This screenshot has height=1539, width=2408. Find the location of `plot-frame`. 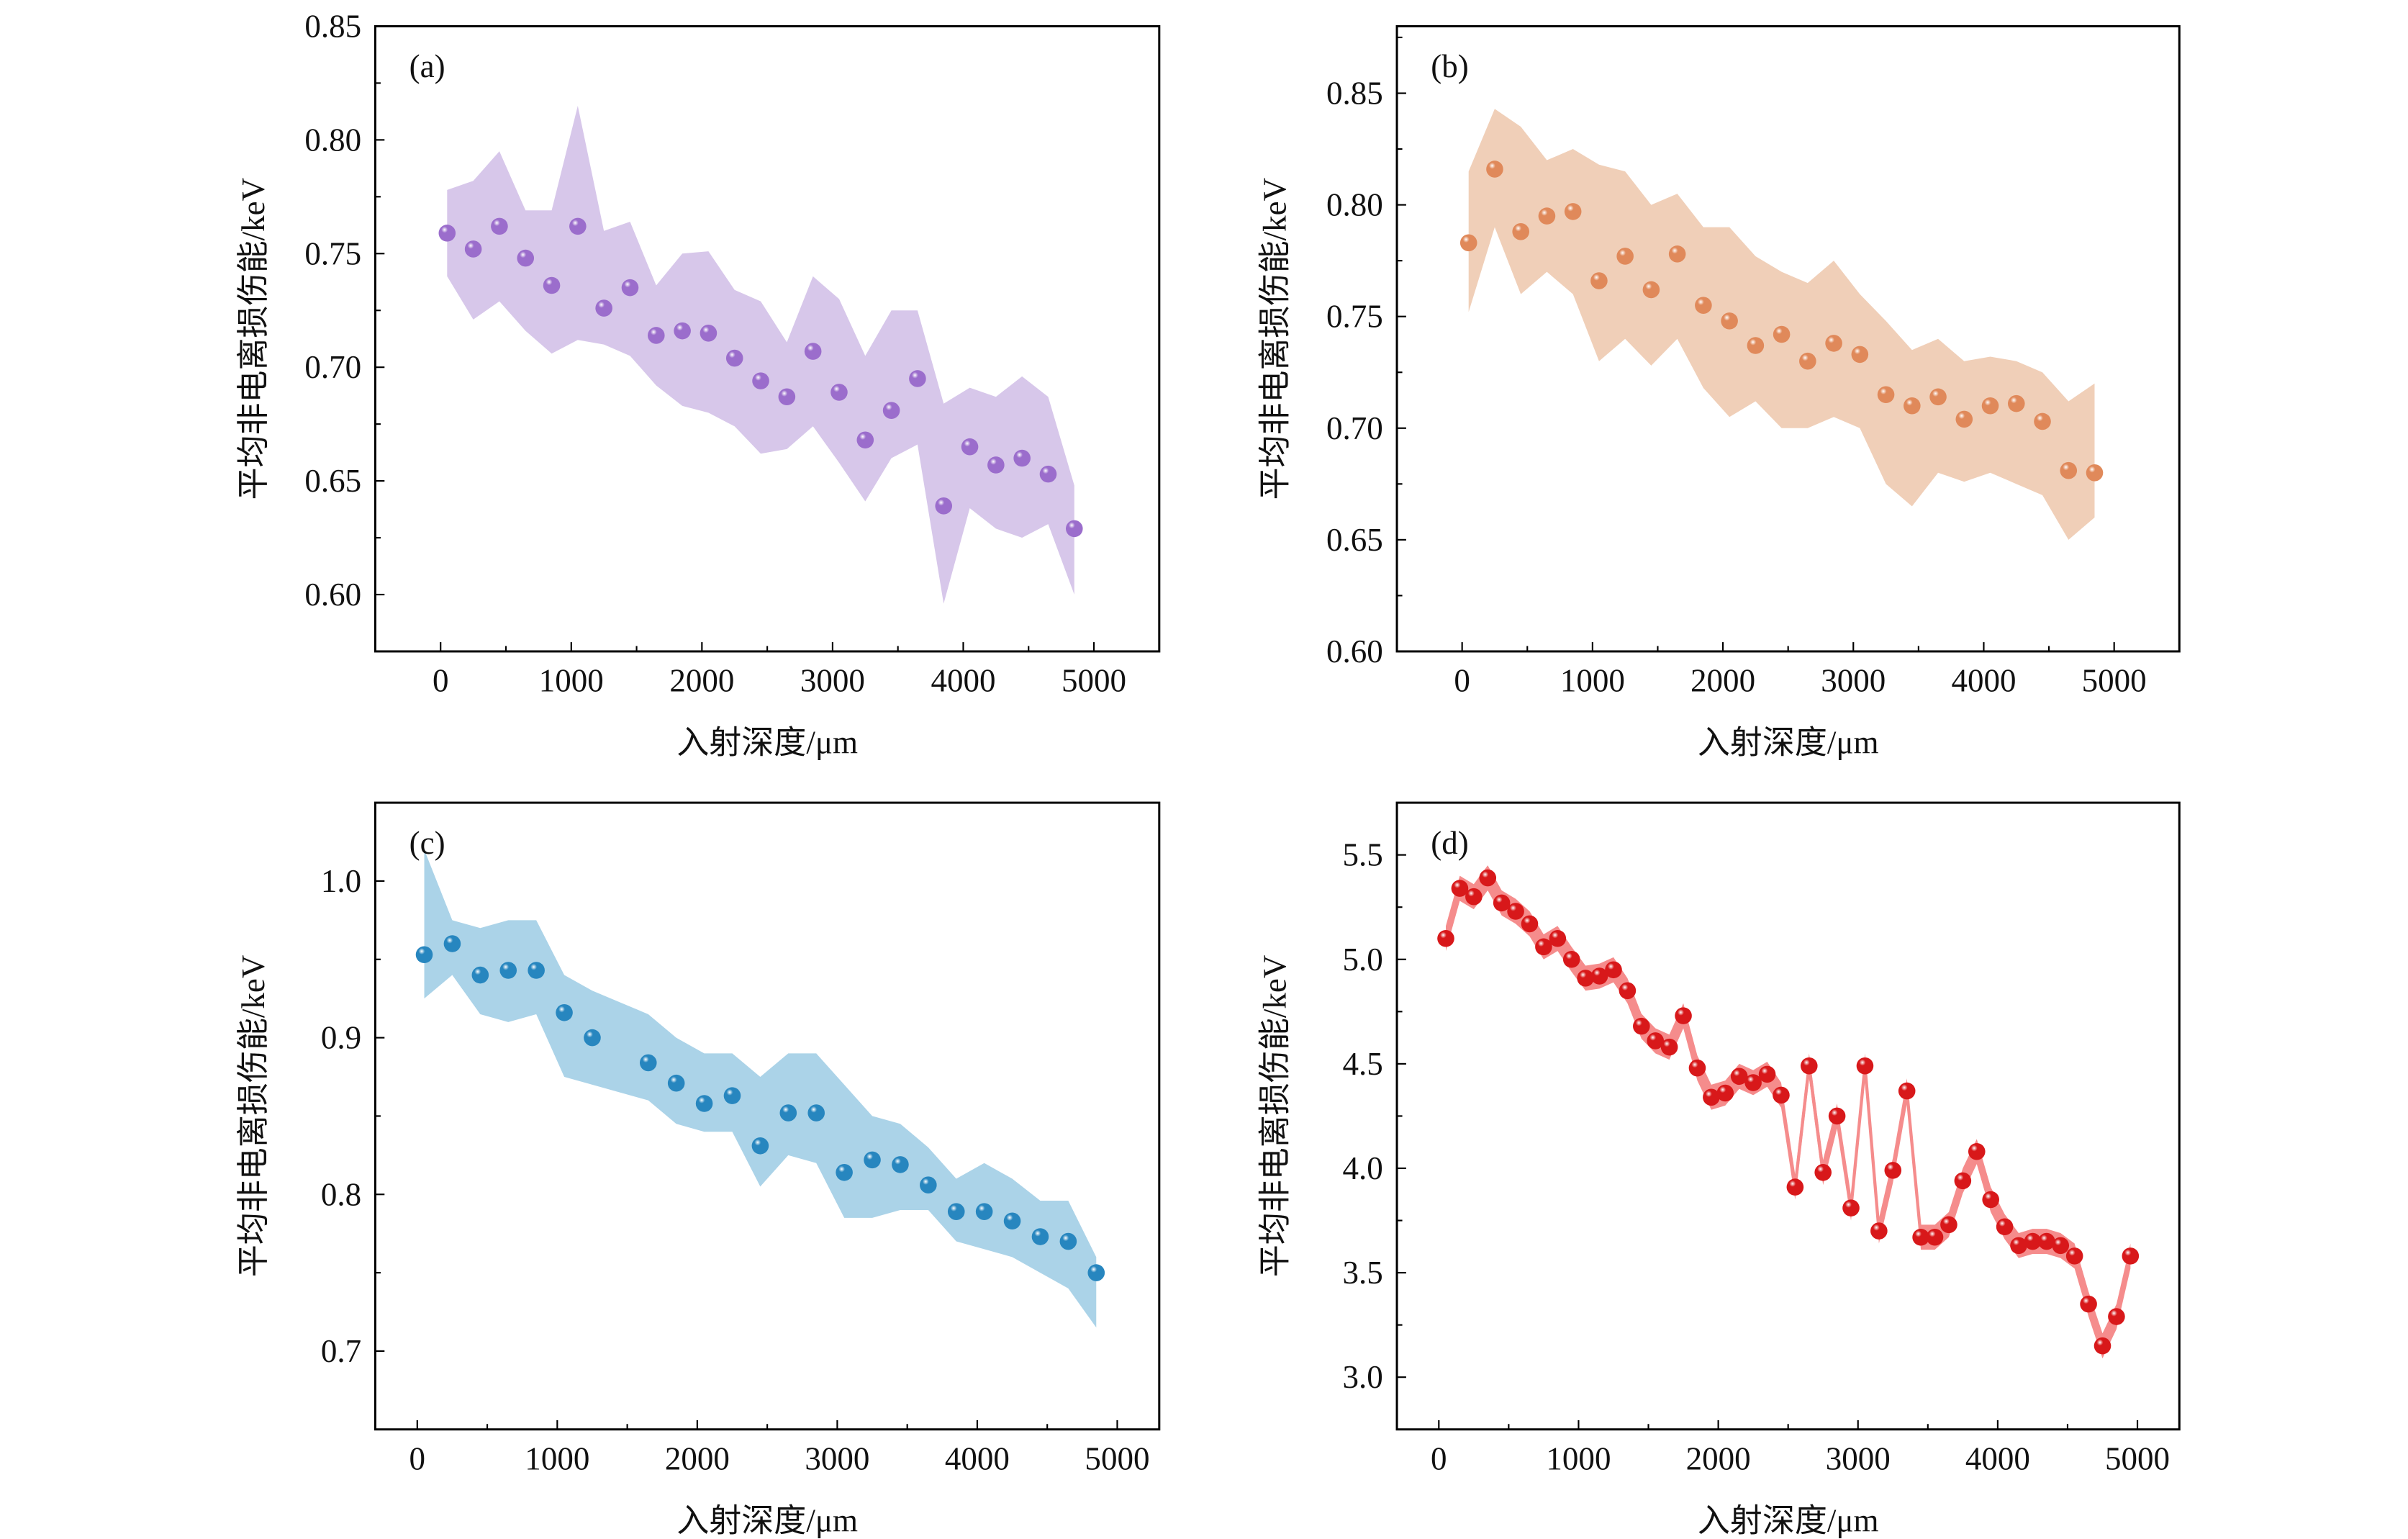

plot-frame is located at coordinates (1788, 1116).